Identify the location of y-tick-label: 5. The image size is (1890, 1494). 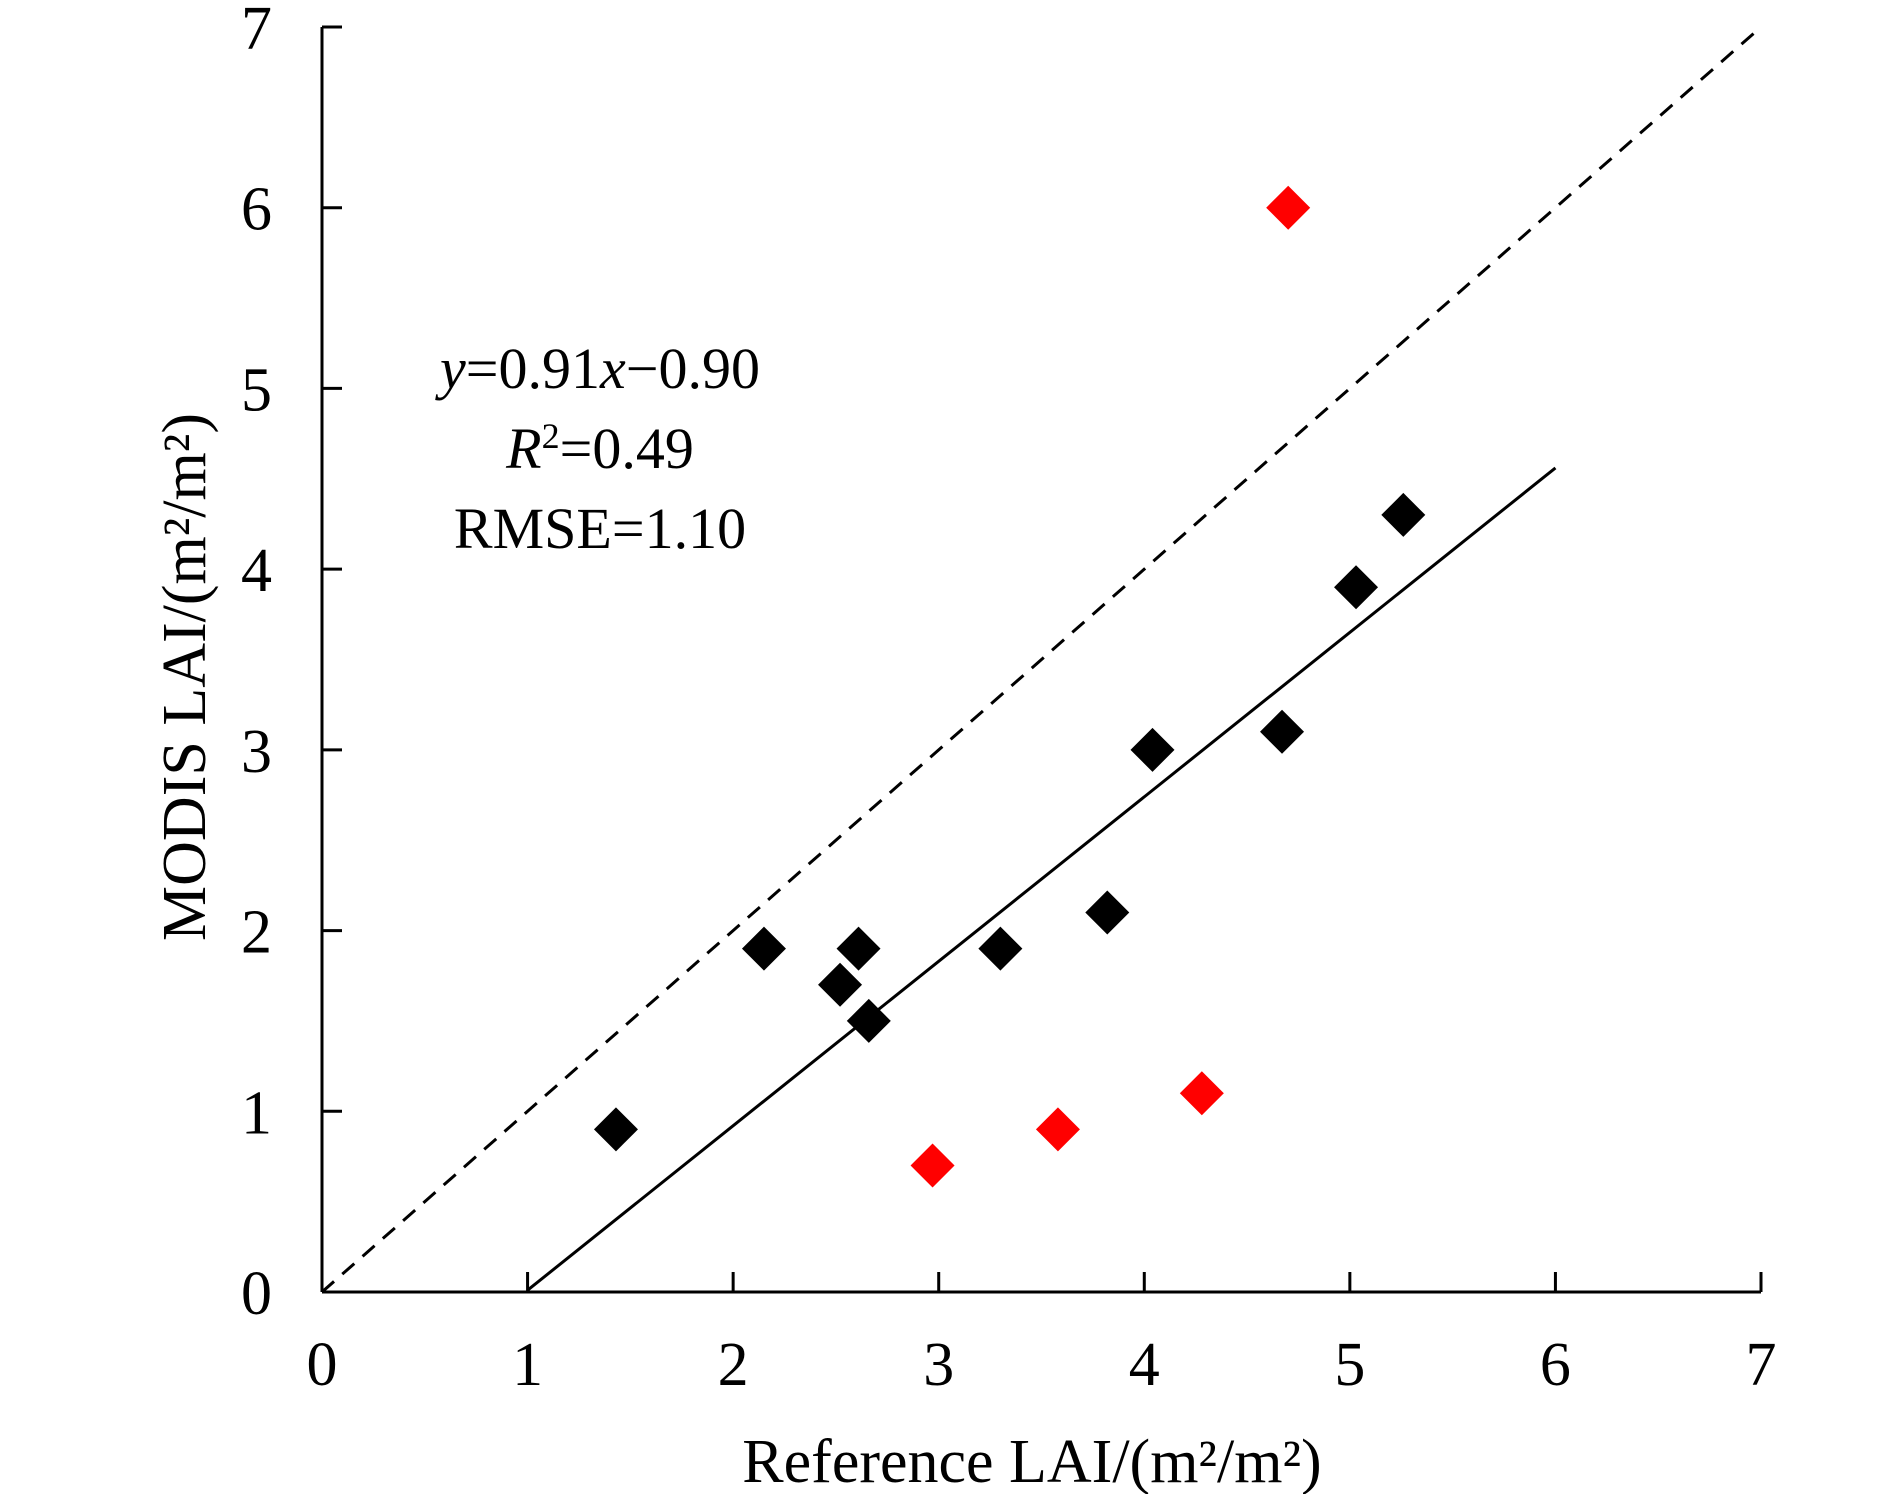
(256, 390).